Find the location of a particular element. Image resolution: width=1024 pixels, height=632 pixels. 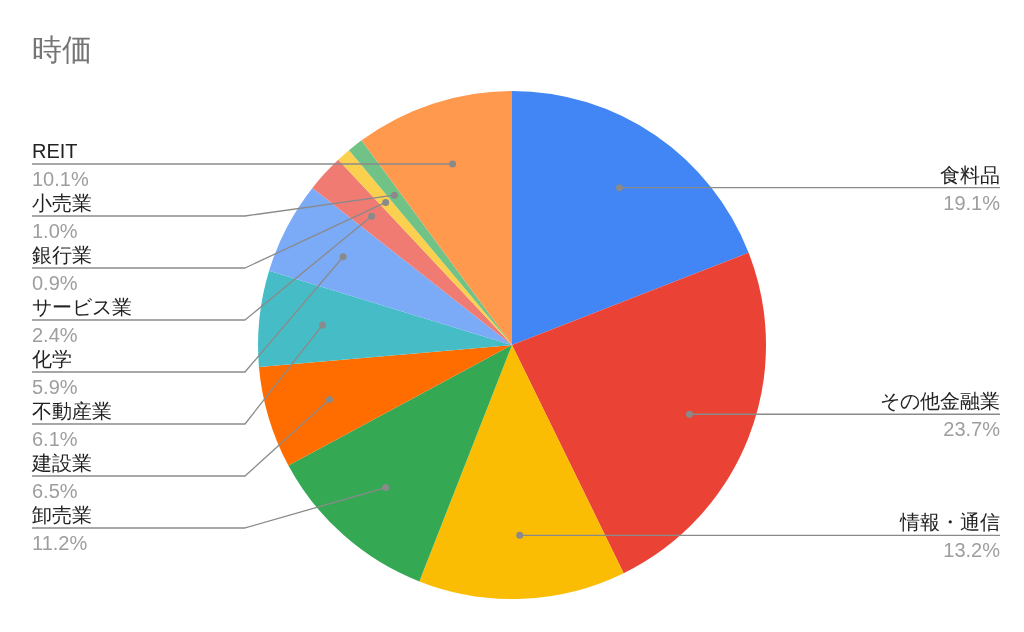

slice-label: 情報・通信 is located at coordinates (949, 522).